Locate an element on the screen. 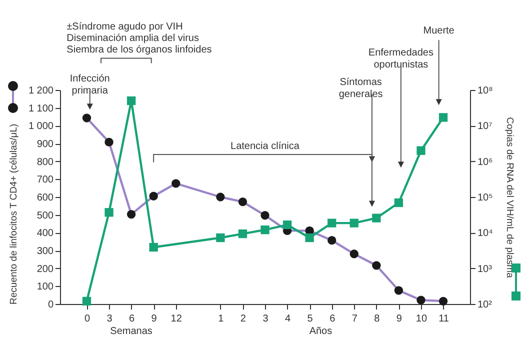 Image resolution: width=530 pixels, height=342 pixels. x-tick-label: 1 is located at coordinates (221, 319).